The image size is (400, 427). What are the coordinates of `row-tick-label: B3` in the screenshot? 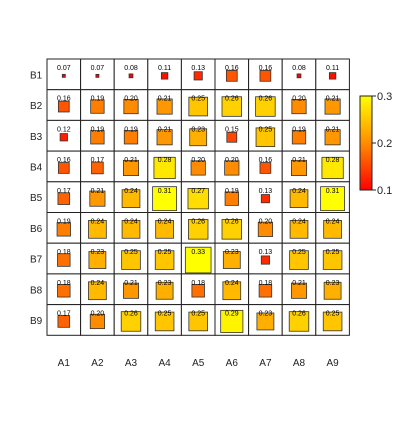 It's located at (36, 137).